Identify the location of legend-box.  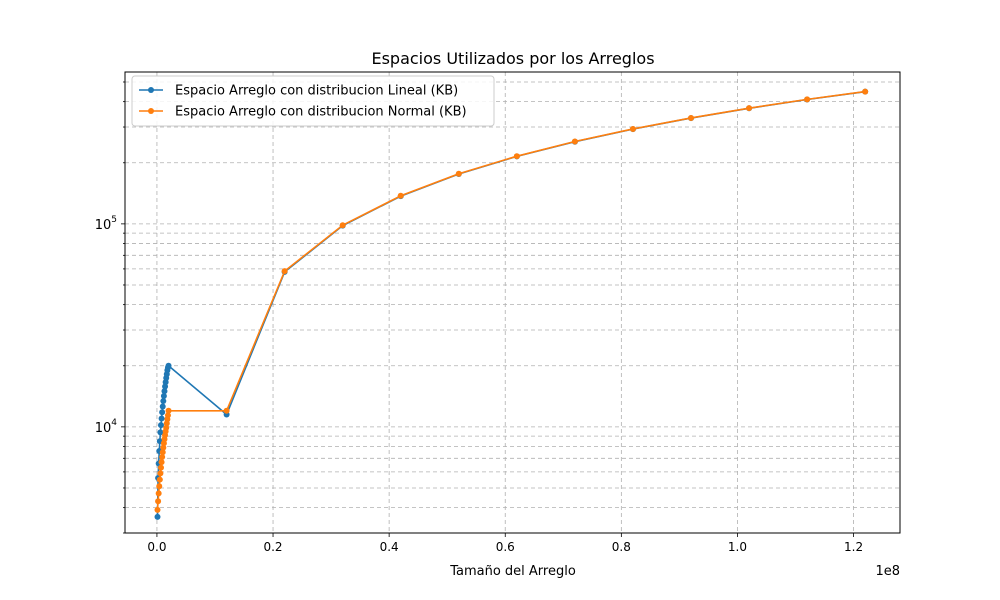
(313, 101).